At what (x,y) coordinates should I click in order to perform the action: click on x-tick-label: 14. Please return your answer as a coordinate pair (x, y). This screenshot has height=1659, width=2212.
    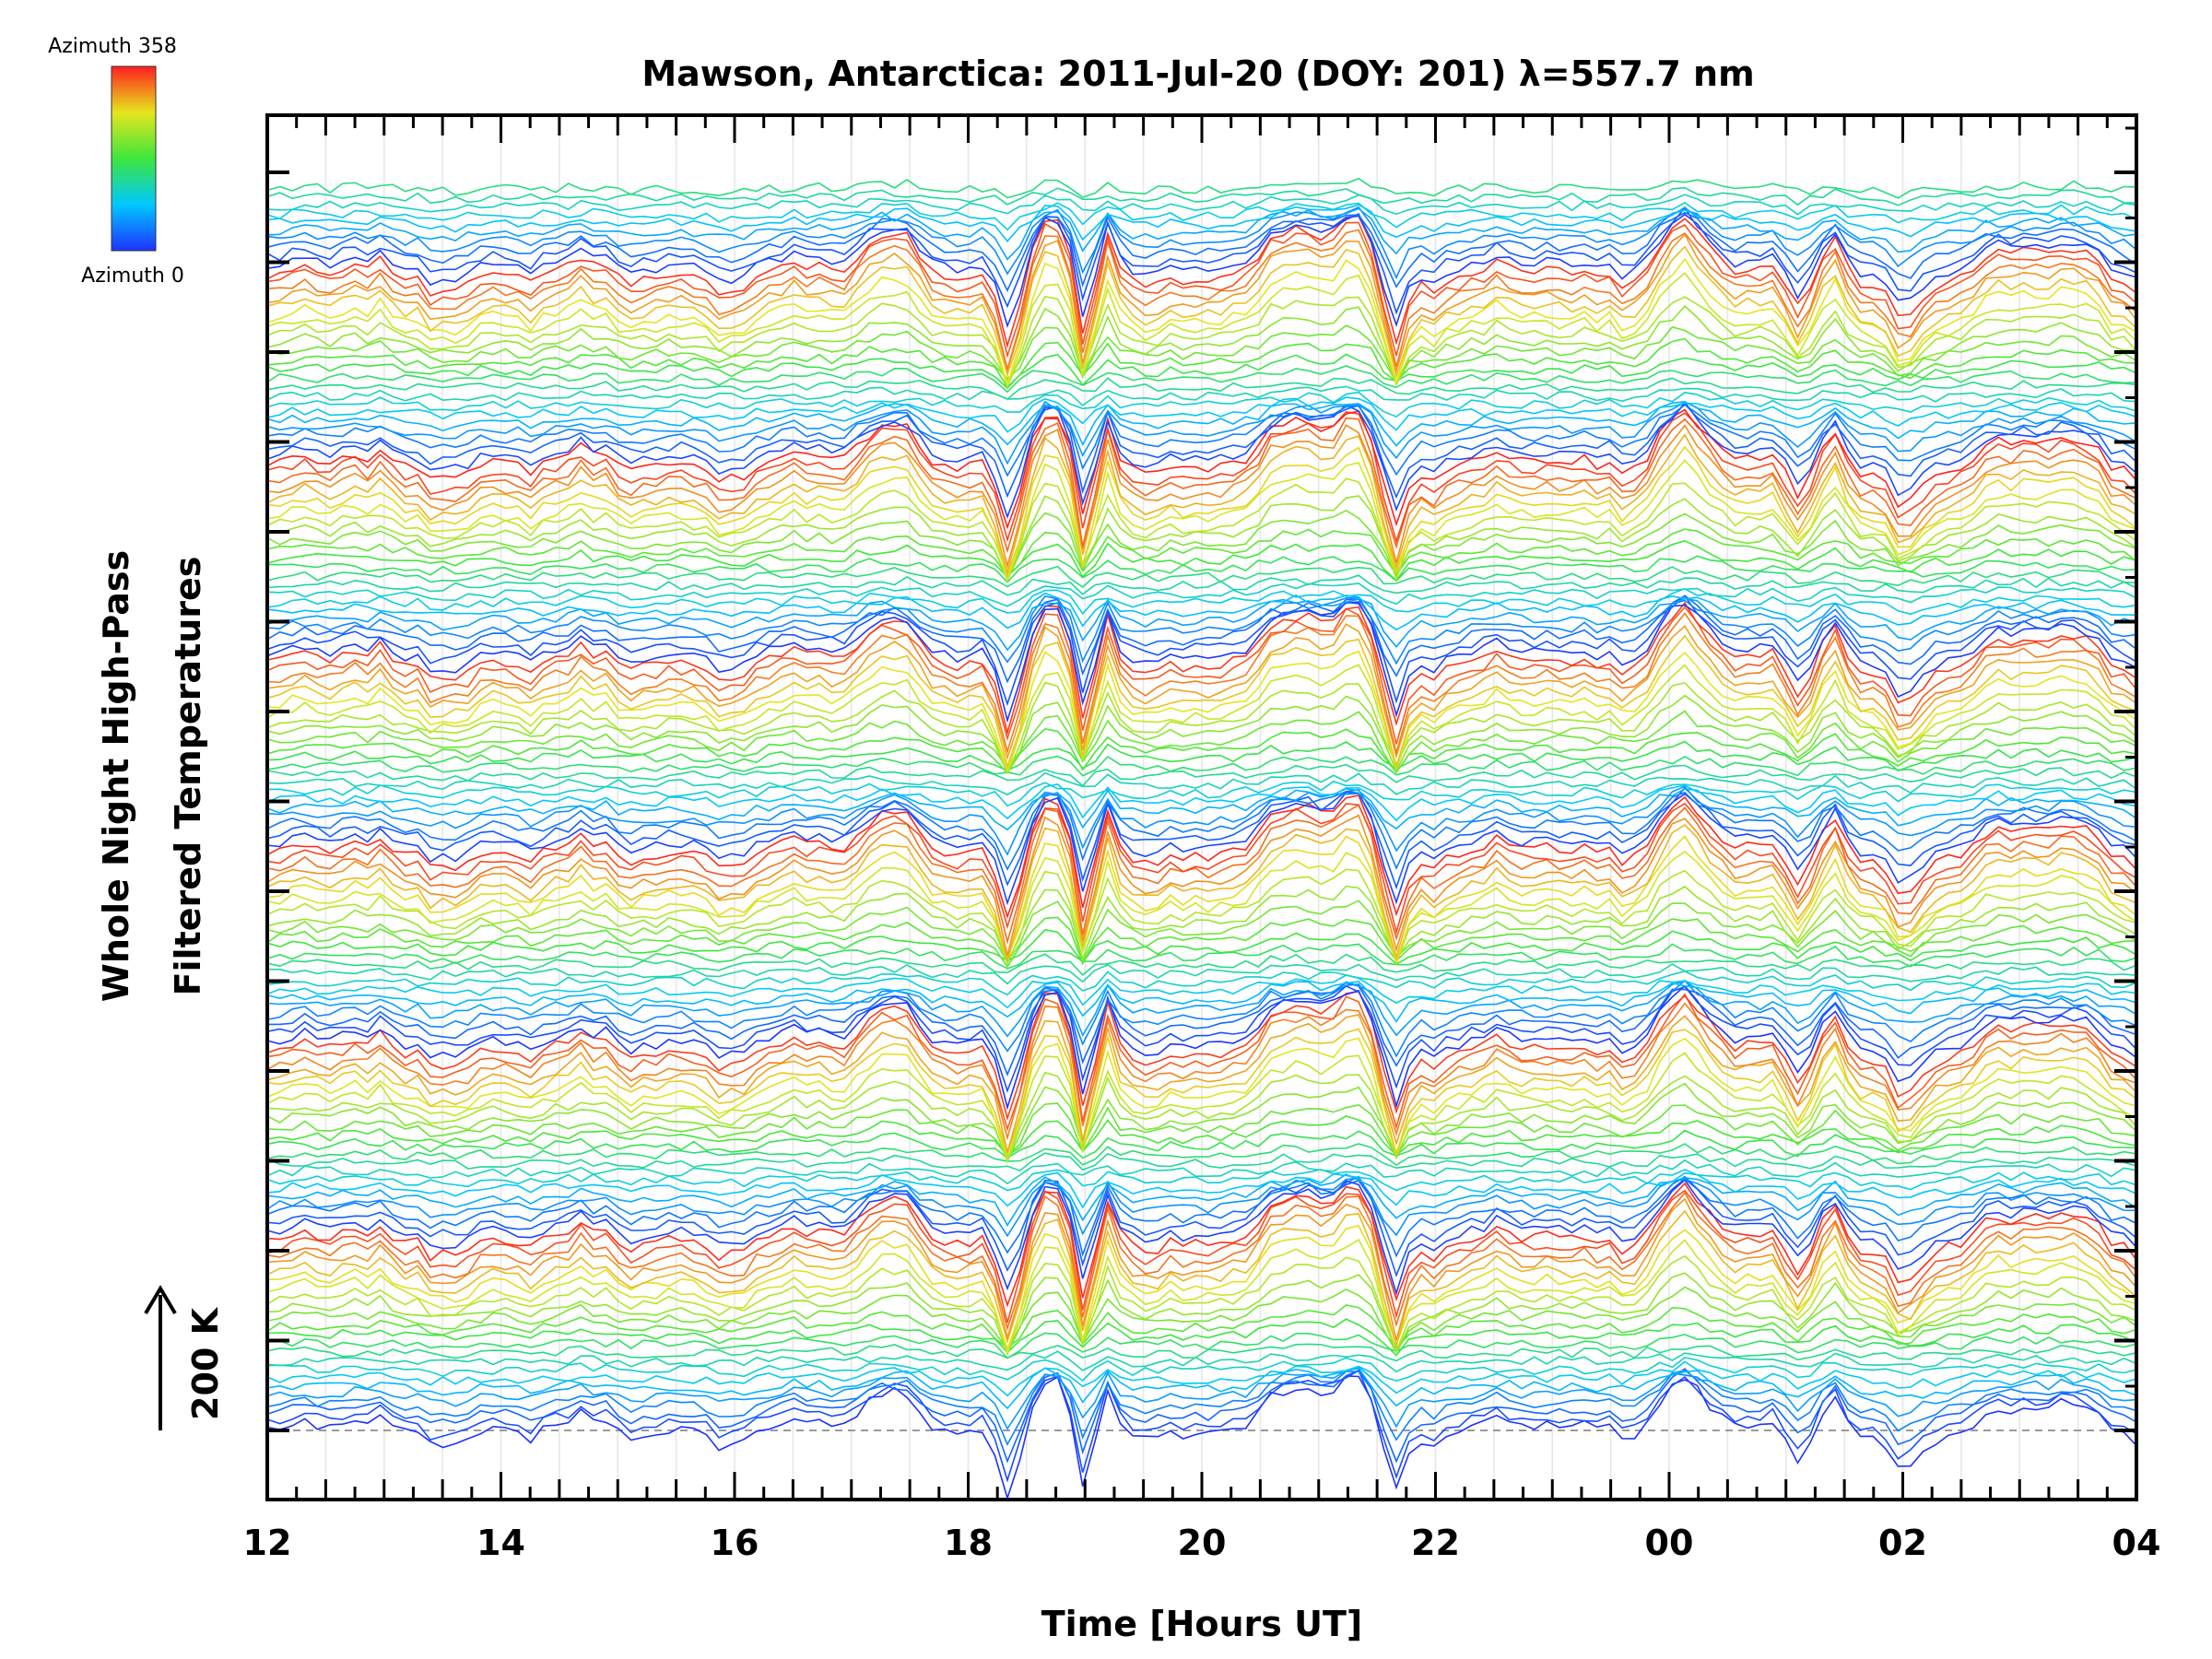
    Looking at the image, I should click on (501, 1543).